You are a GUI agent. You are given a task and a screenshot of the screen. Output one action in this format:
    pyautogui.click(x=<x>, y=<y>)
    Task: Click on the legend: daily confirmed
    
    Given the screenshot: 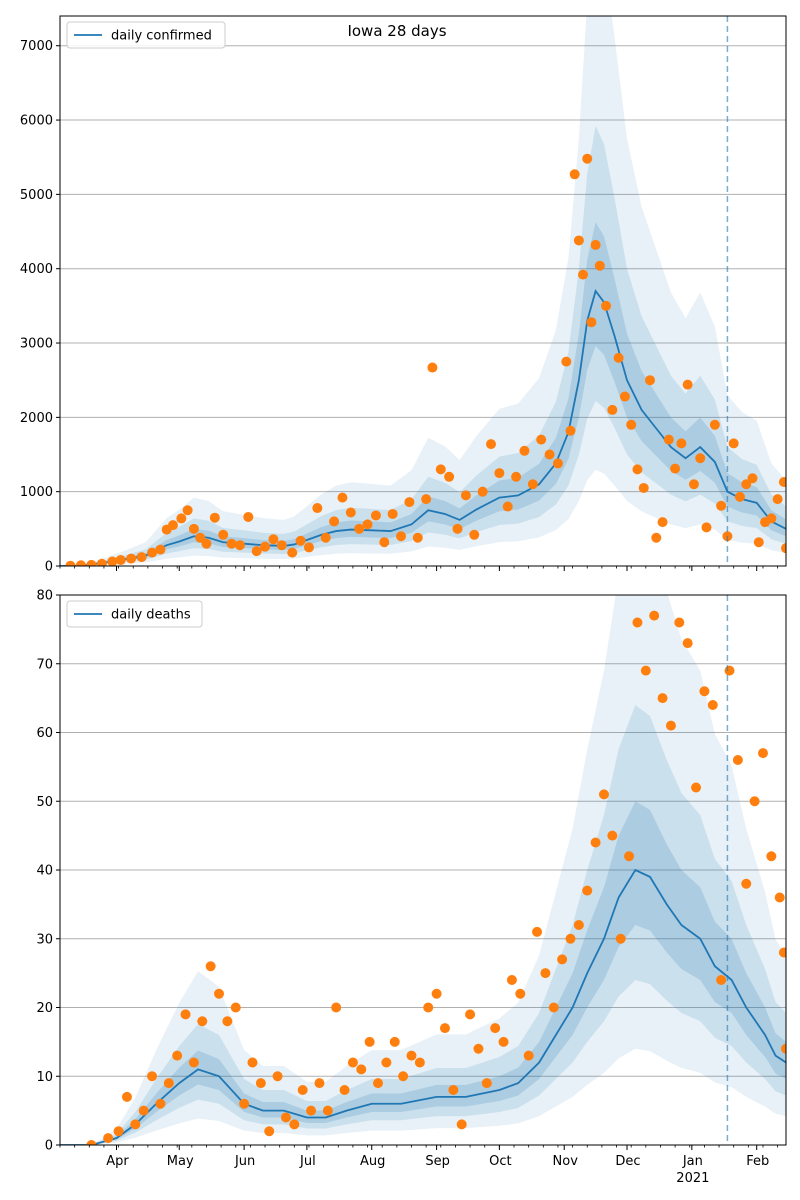 What is the action you would take?
    pyautogui.click(x=146, y=35)
    